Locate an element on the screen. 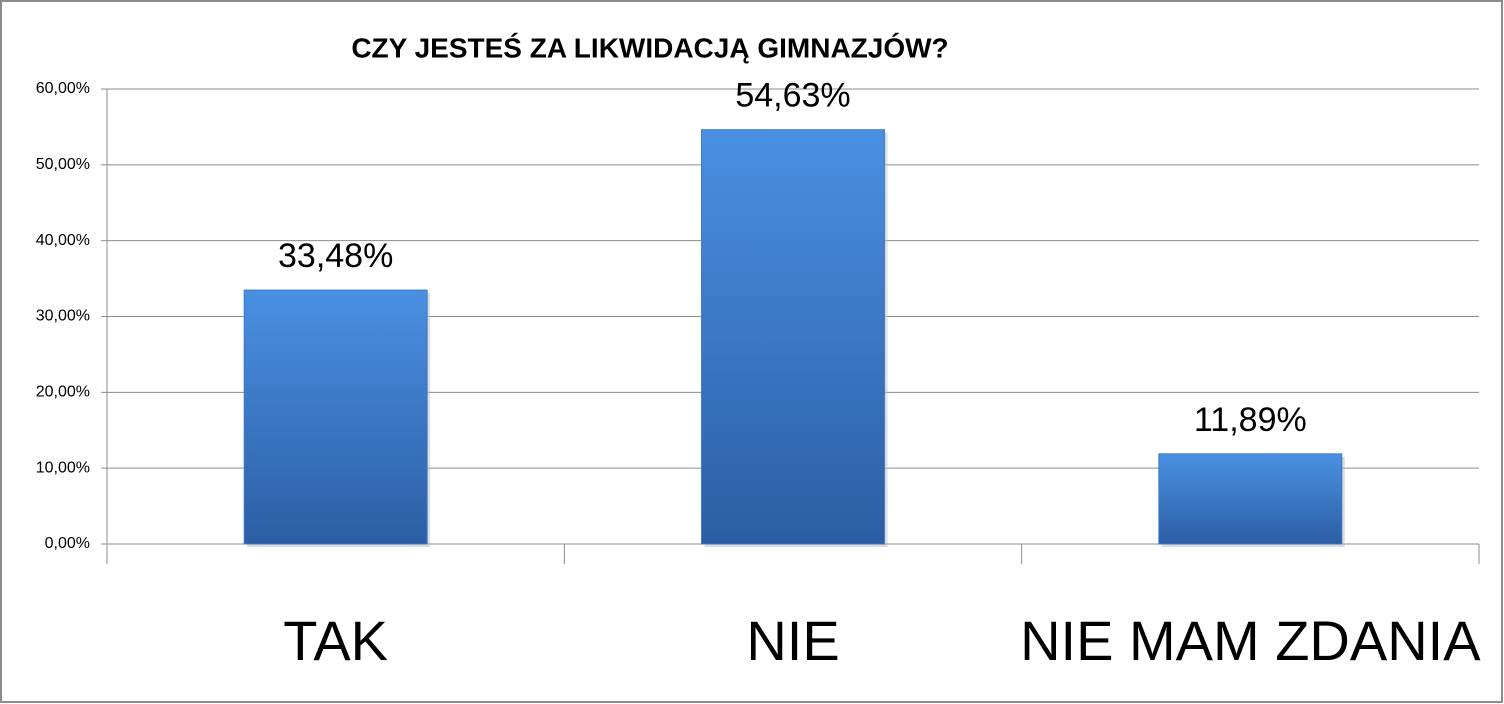 The width and height of the screenshot is (1504, 704). data-label: 54,63% is located at coordinates (792, 96).